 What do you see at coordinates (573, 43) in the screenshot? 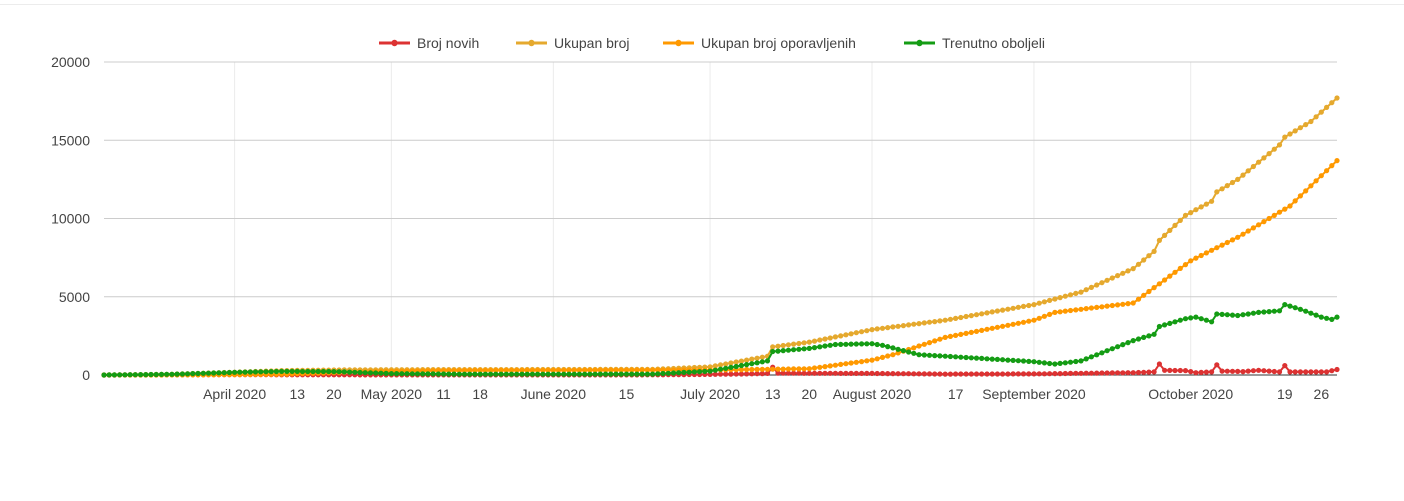
I see `legend-item: Ukupan broj` at bounding box center [573, 43].